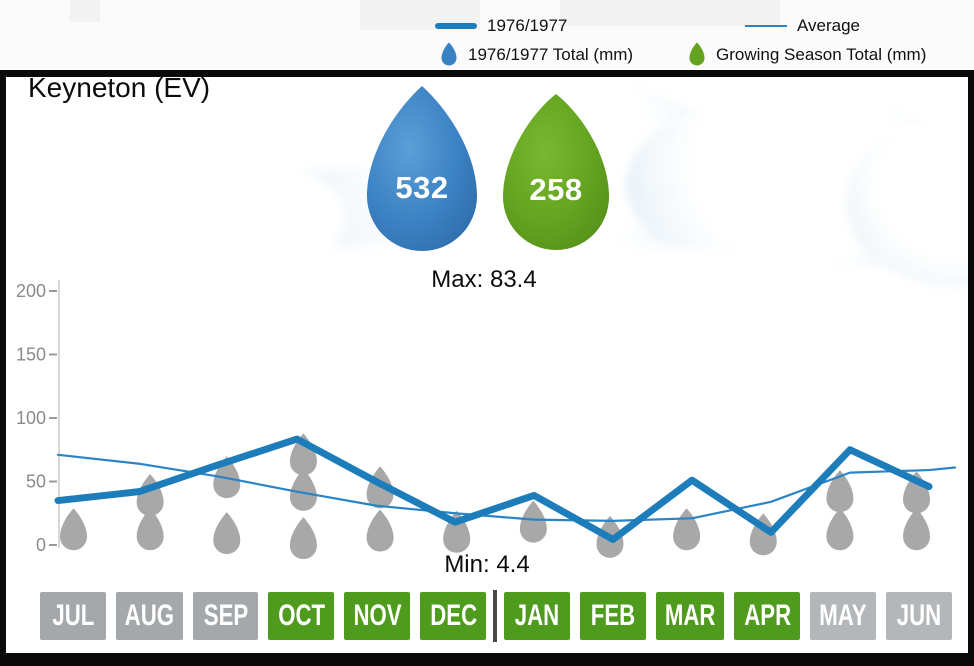 The image size is (974, 666). What do you see at coordinates (556, 189) in the screenshot?
I see `growing-season-total-value: 258` at bounding box center [556, 189].